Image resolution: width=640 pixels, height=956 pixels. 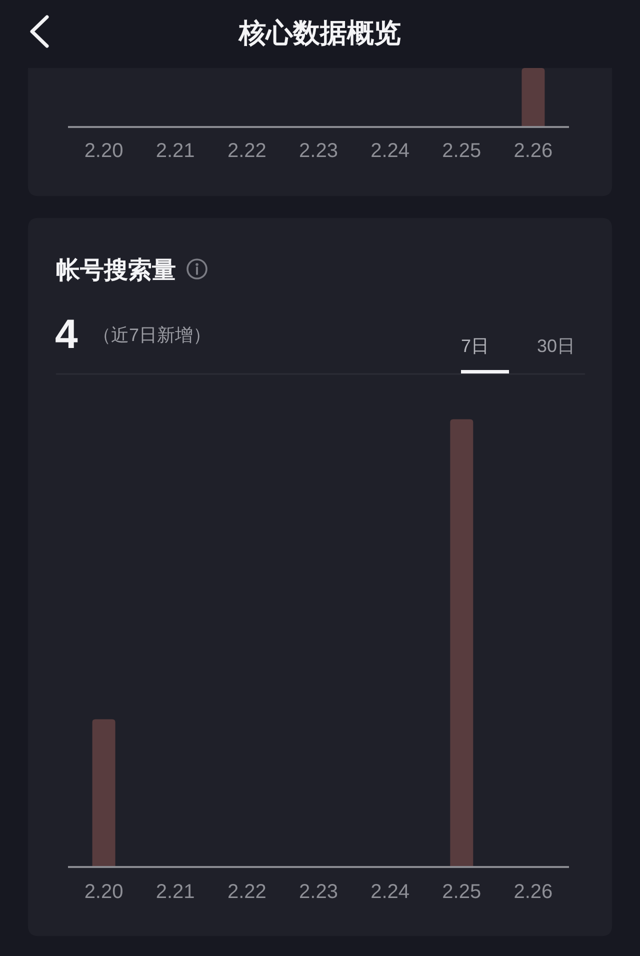 I want to click on kpi-value: 4, so click(x=66, y=334).